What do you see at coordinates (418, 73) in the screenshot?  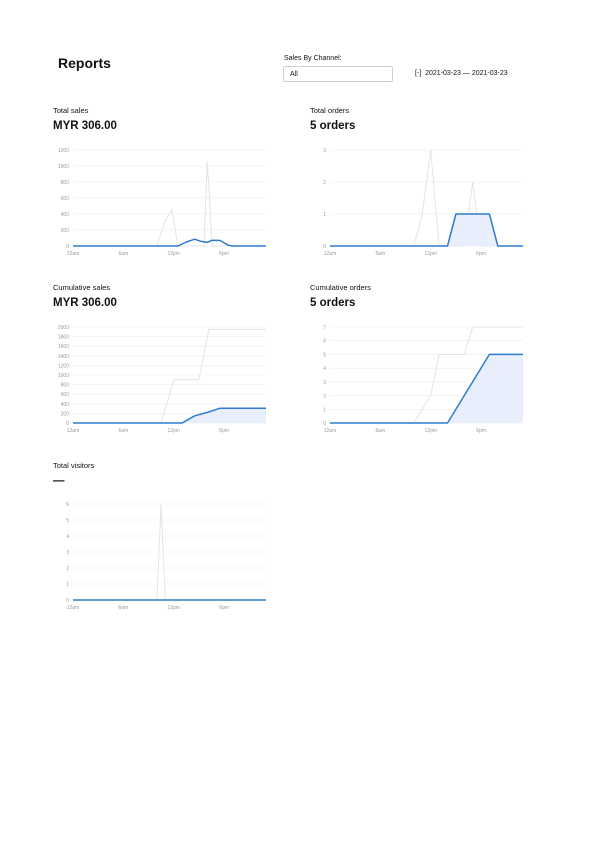 I see `calendar-icon: [-]` at bounding box center [418, 73].